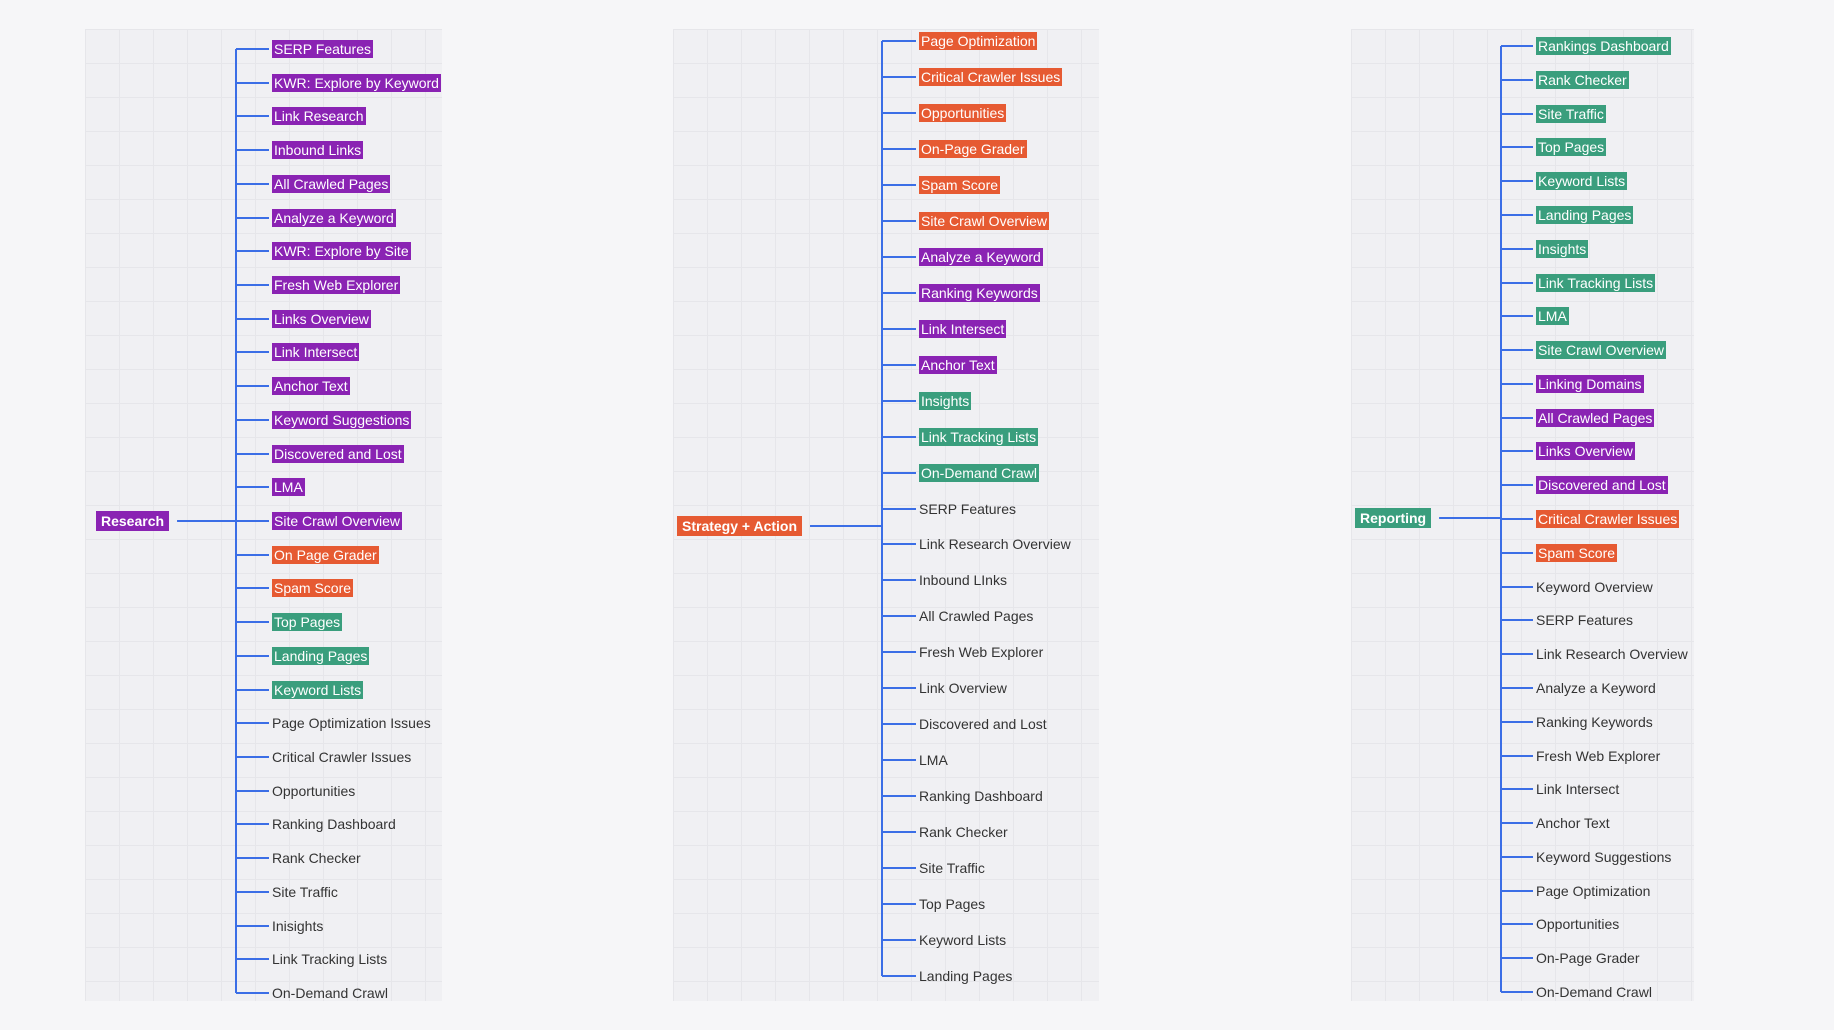  I want to click on strategy-child-node: LMA, so click(933, 760).